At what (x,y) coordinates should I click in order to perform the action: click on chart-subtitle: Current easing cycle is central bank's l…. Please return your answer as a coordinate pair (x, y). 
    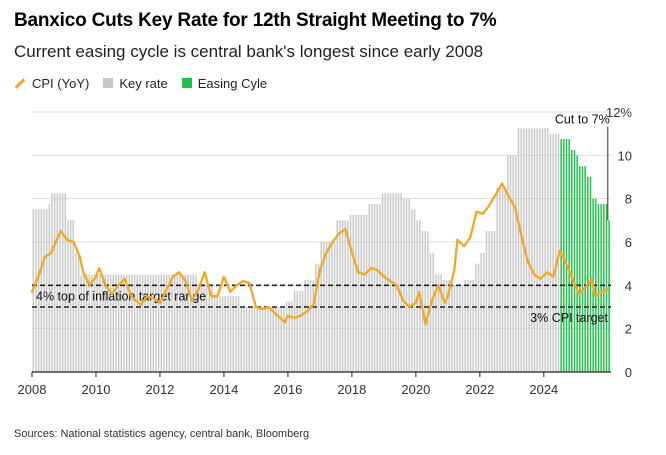
    Looking at the image, I should click on (249, 51).